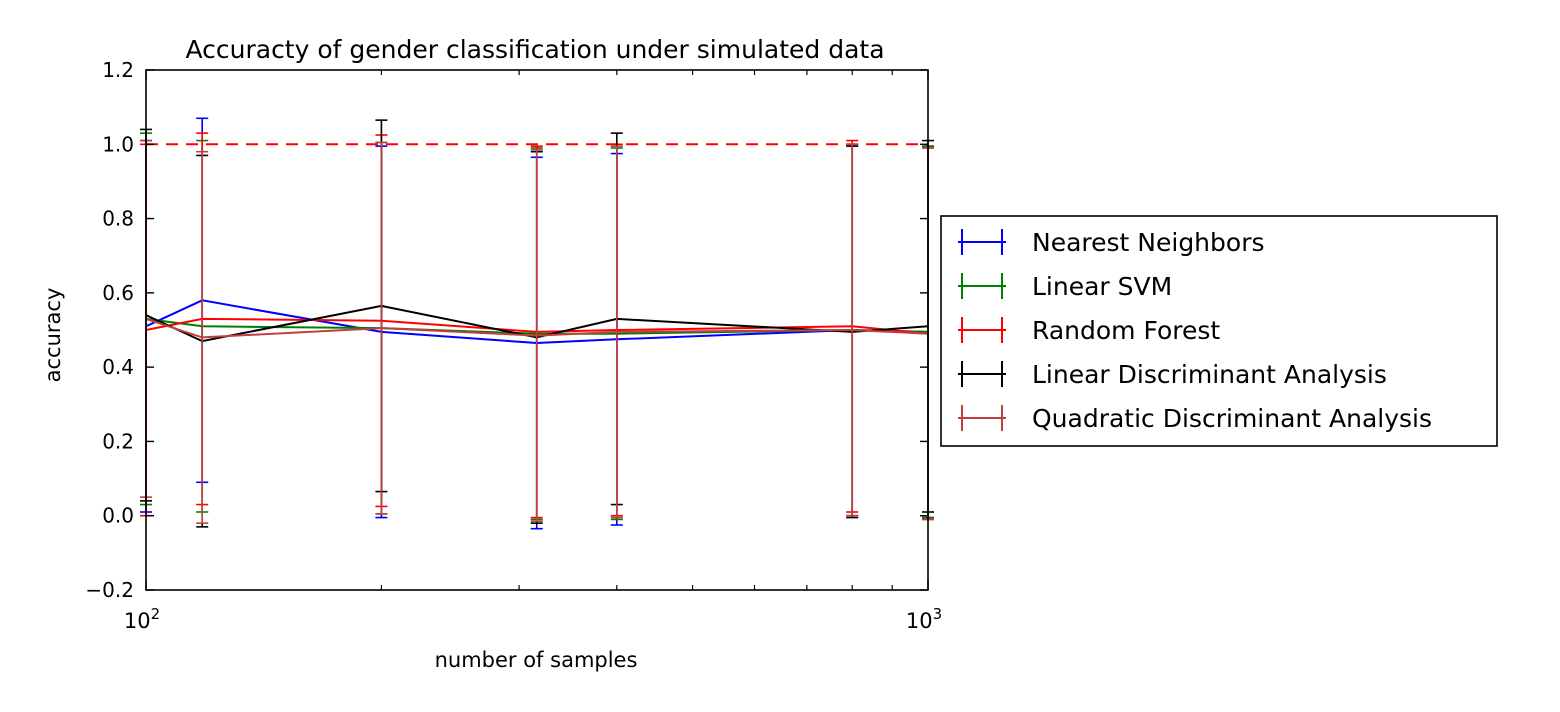 The width and height of the screenshot is (1560, 712). Describe the element at coordinates (1209, 374) in the screenshot. I see `legend-label: Linear Discriminant Analysis` at that location.